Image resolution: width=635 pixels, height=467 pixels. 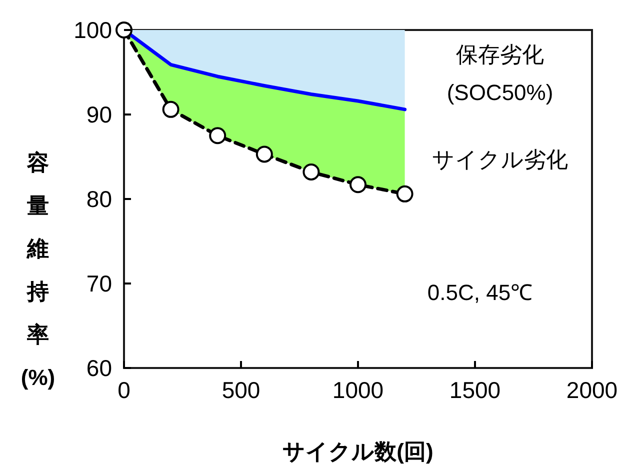 I want to click on x-tick-label: 500, so click(x=241, y=390).